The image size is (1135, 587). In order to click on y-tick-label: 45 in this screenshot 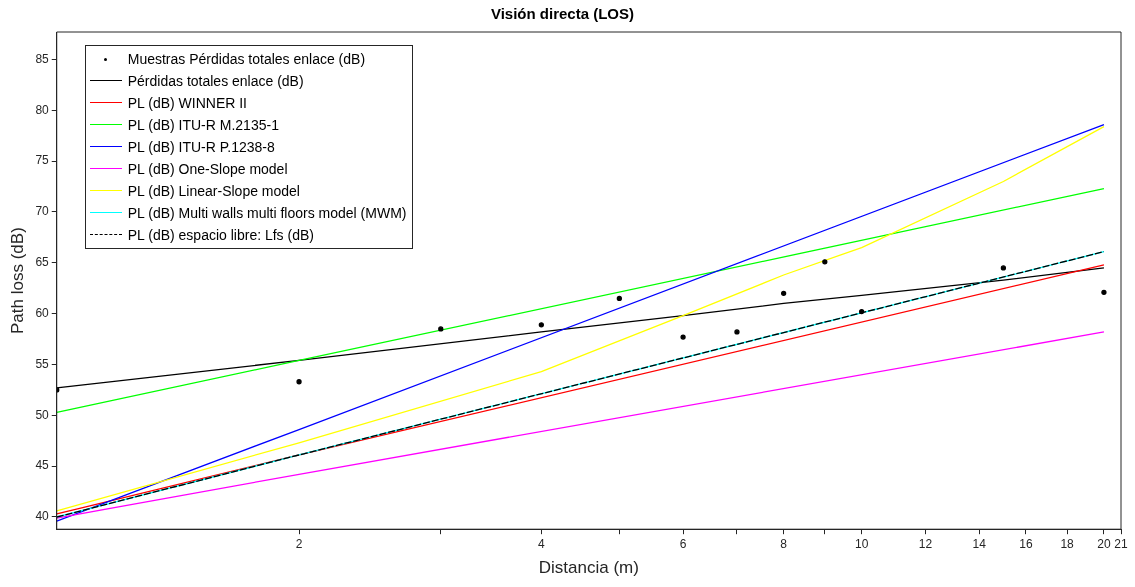, I will do `click(42, 465)`.